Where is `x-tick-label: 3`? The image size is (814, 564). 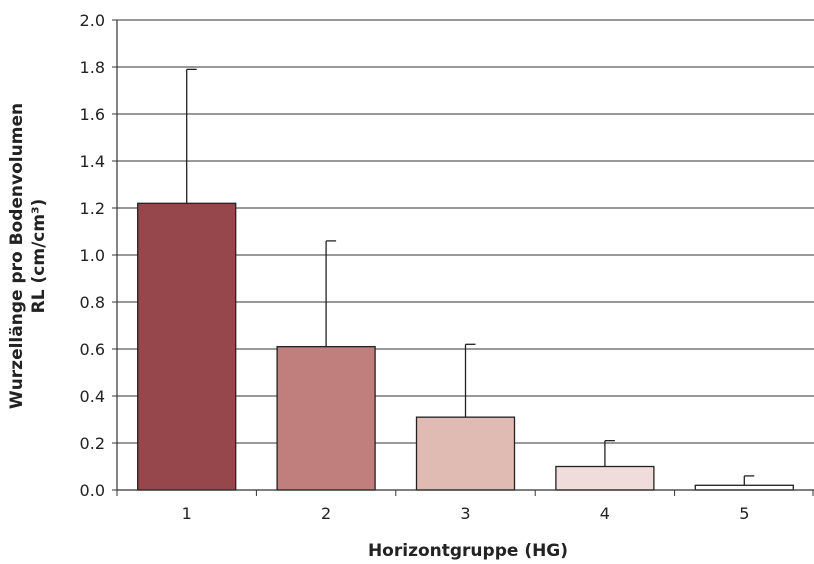 x-tick-label: 3 is located at coordinates (465, 513).